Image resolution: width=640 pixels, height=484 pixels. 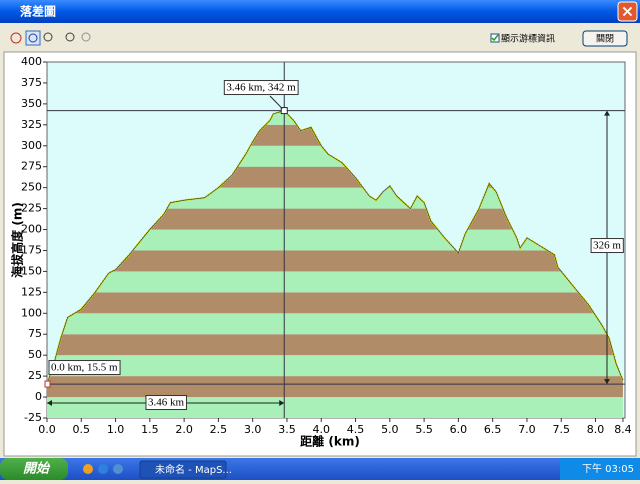 What do you see at coordinates (287, 429) in the screenshot?
I see `x-tick-label: 3.5` at bounding box center [287, 429].